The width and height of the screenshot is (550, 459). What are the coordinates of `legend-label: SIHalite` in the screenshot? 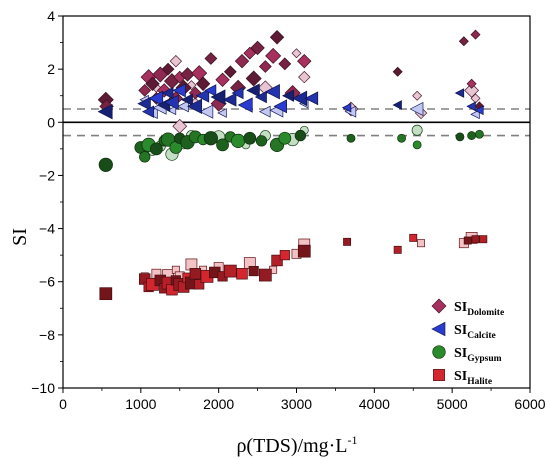 It's located at (473, 378).